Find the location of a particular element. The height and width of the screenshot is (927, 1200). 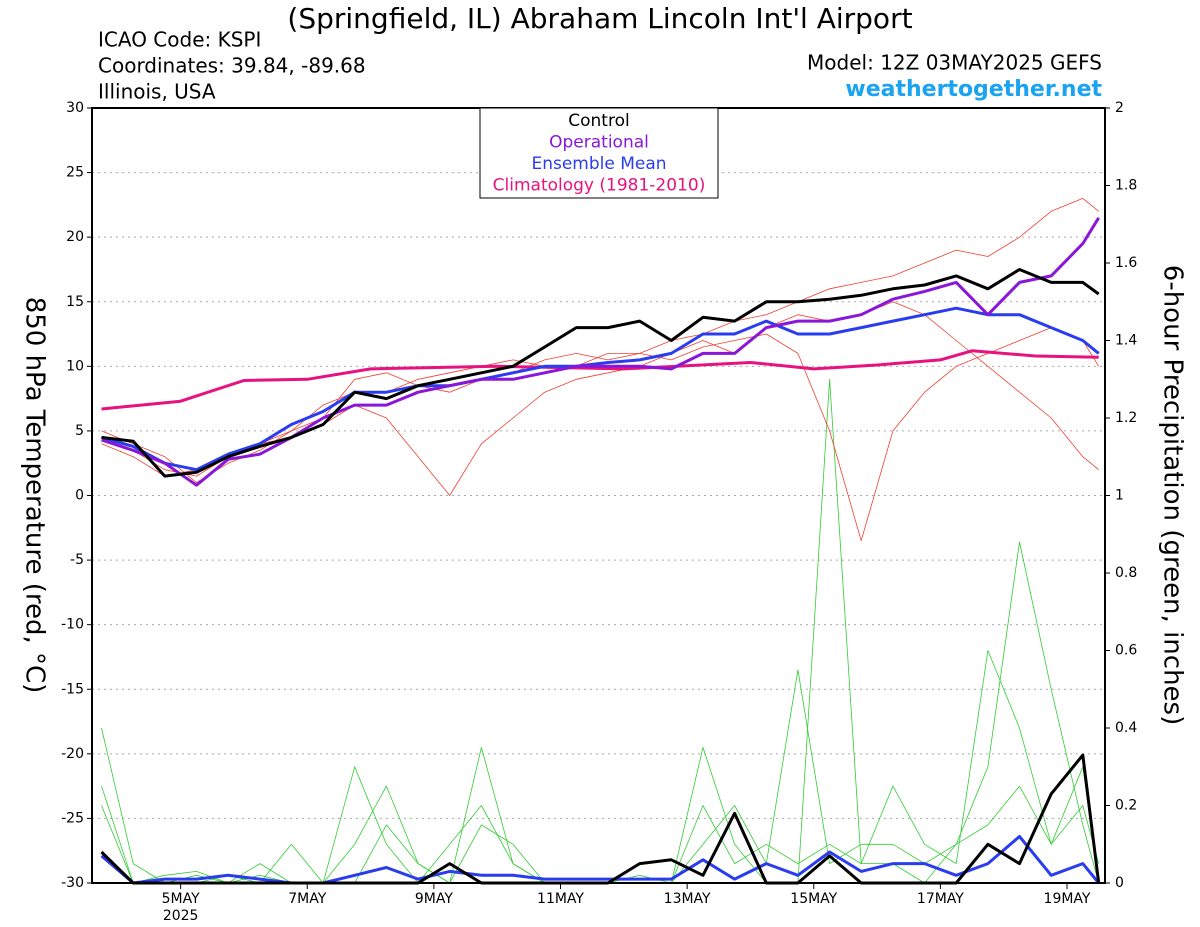

y-tick-label: -10 is located at coordinates (72, 625).